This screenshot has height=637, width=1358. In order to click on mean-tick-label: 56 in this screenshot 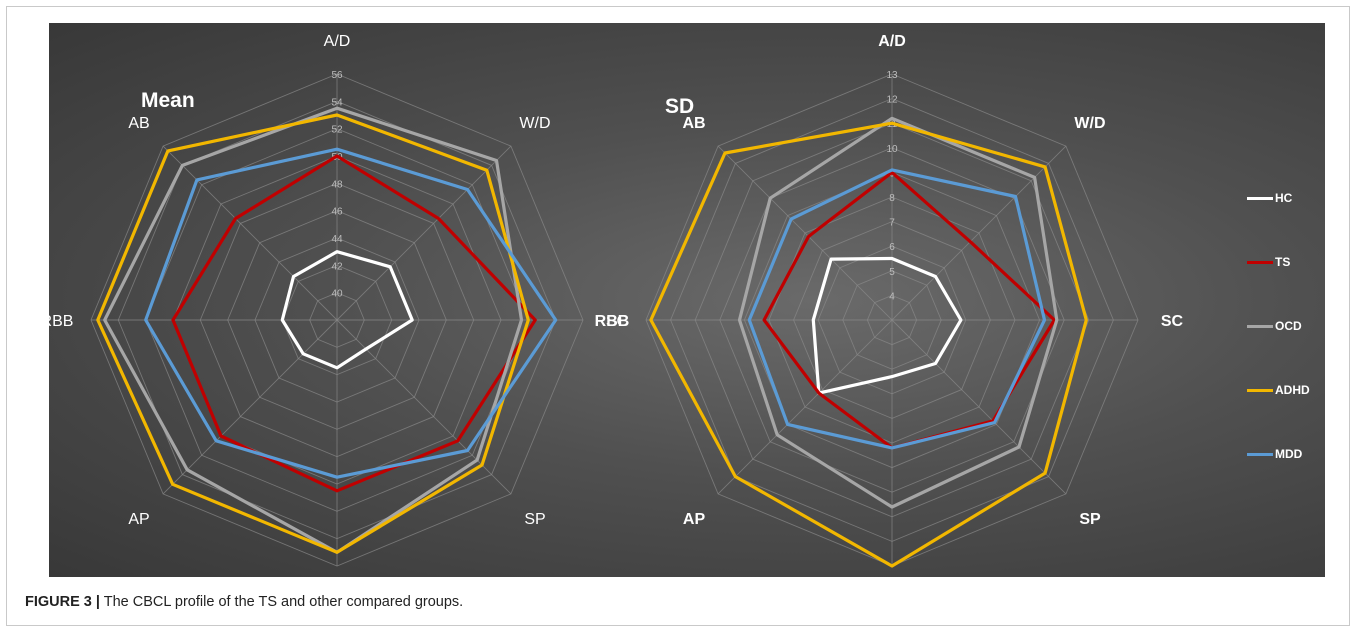, I will do `click(337, 75)`.